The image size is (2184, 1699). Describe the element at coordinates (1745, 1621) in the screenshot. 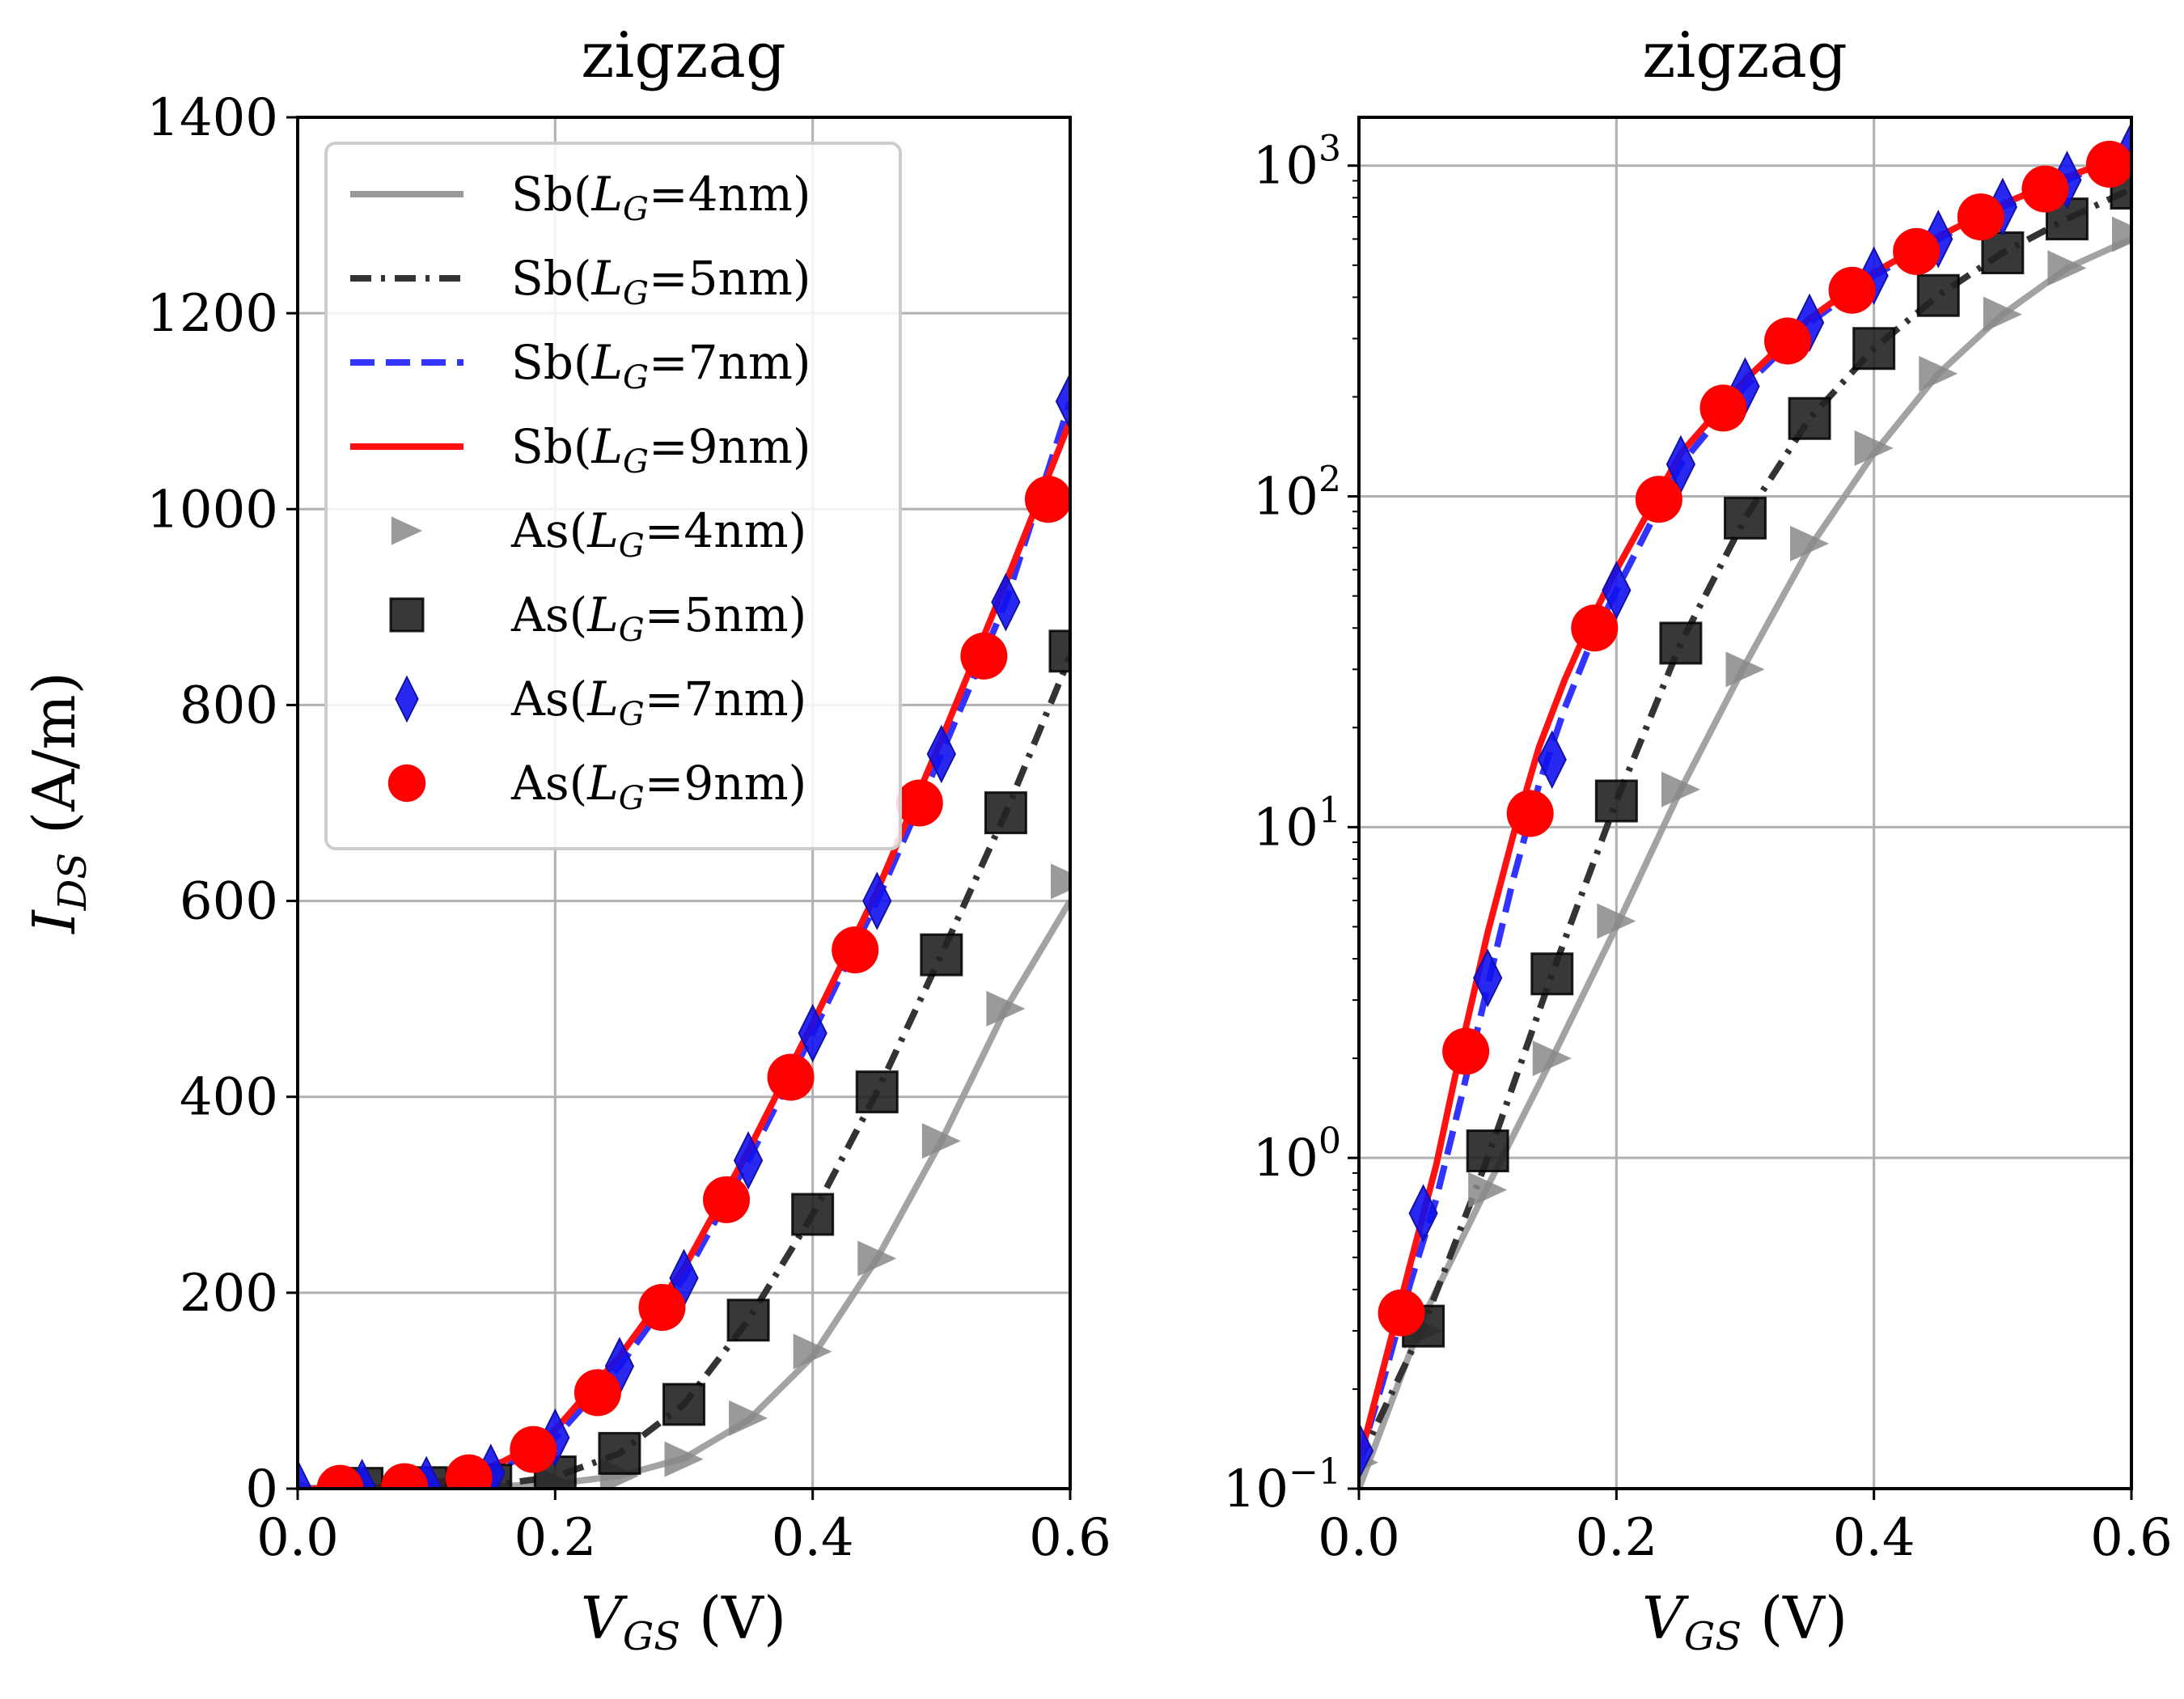

I see `right-x-axis-label: VGS (V)` at that location.